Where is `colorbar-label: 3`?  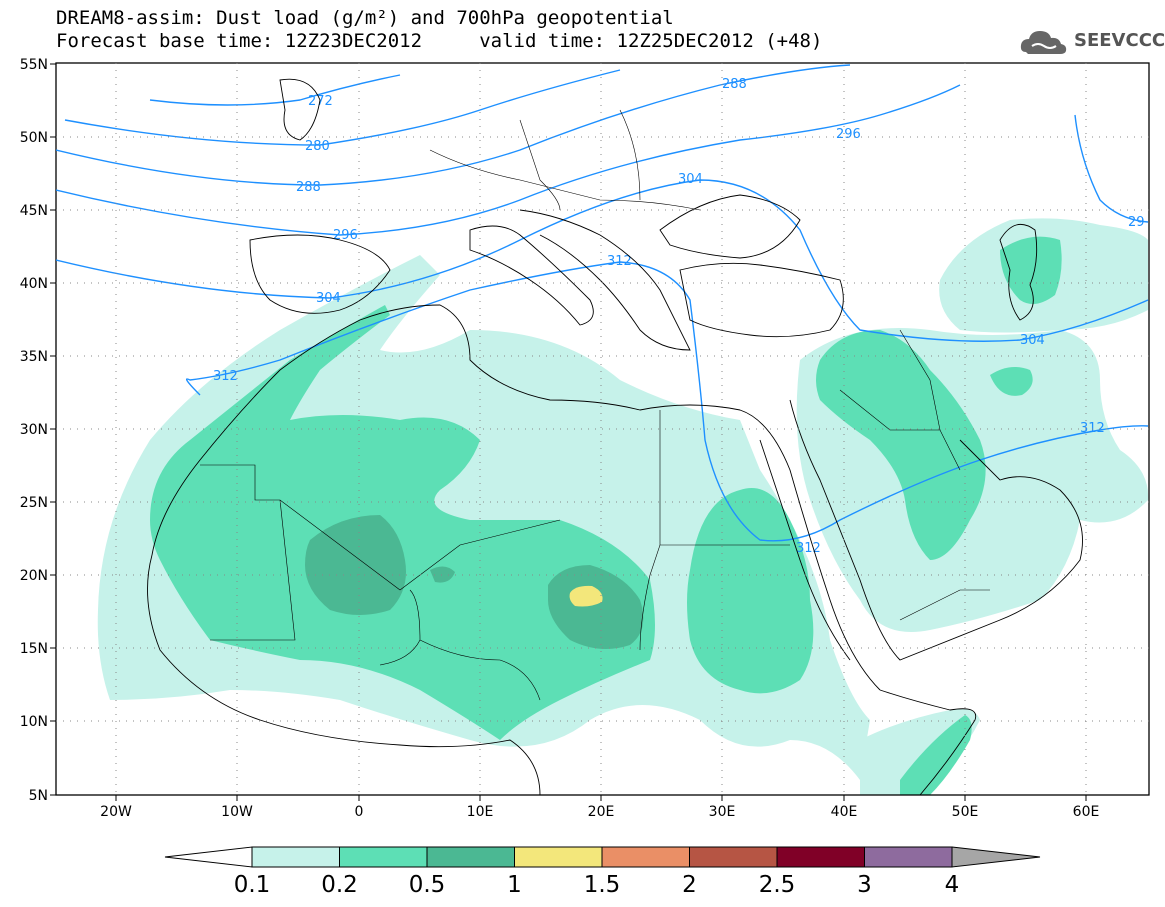 colorbar-label: 3 is located at coordinates (864, 885).